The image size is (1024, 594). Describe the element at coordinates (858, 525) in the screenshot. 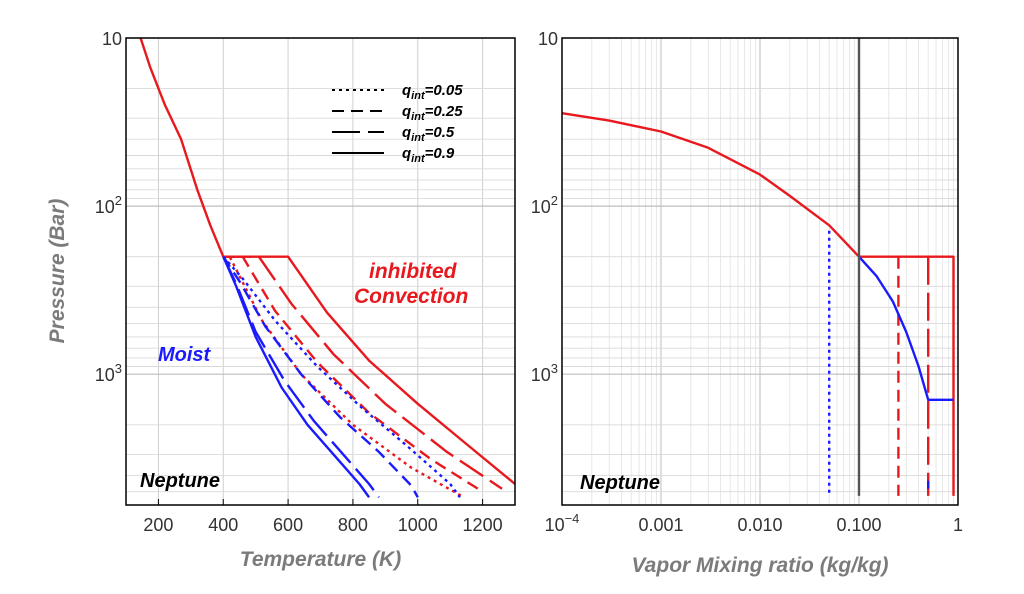

I see `x-tick-label: 0.100` at that location.